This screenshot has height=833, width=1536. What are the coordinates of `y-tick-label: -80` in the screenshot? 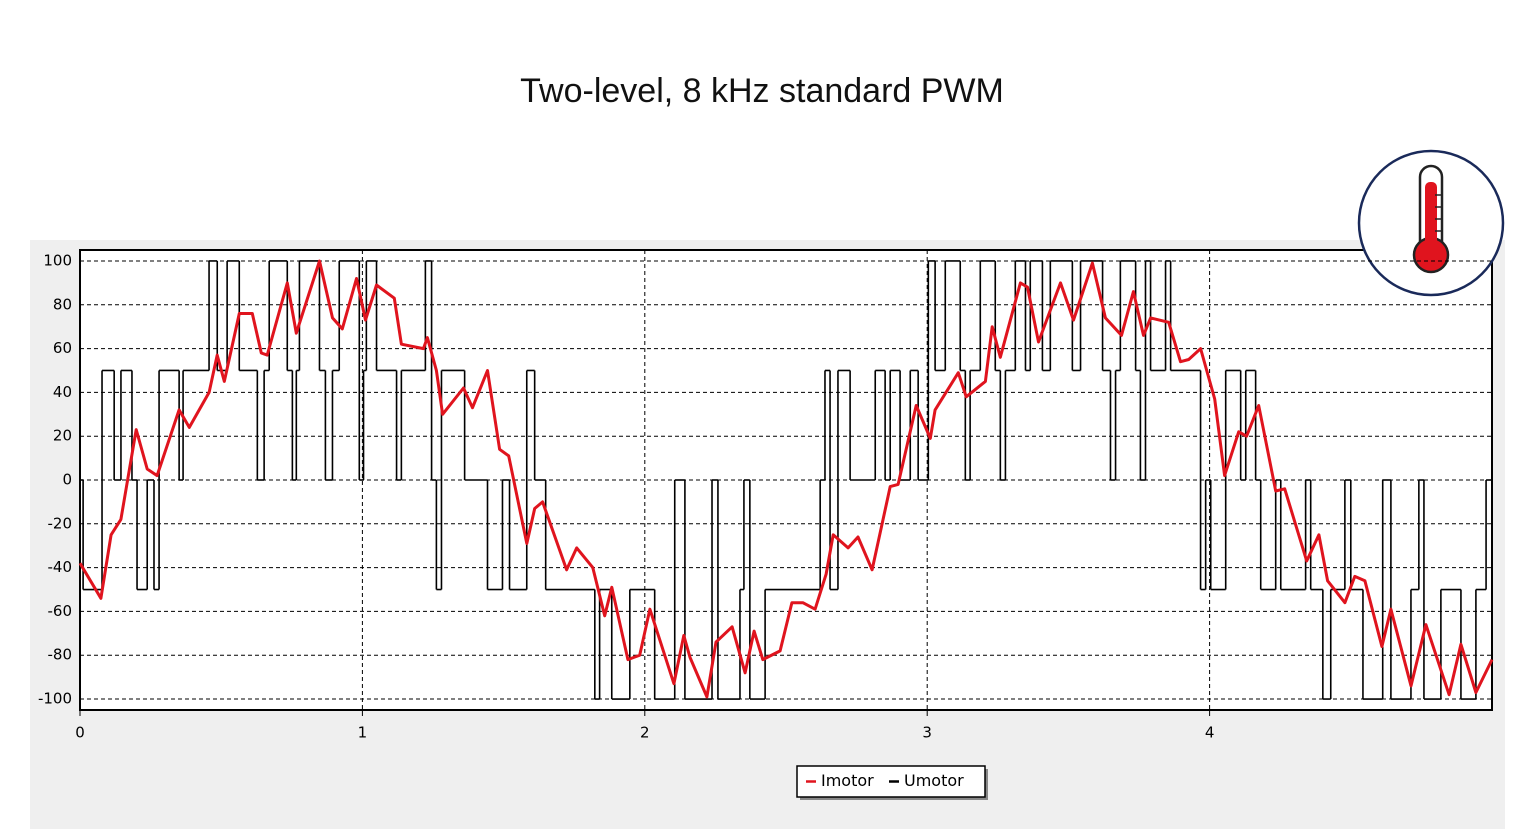 It's located at (60, 655).